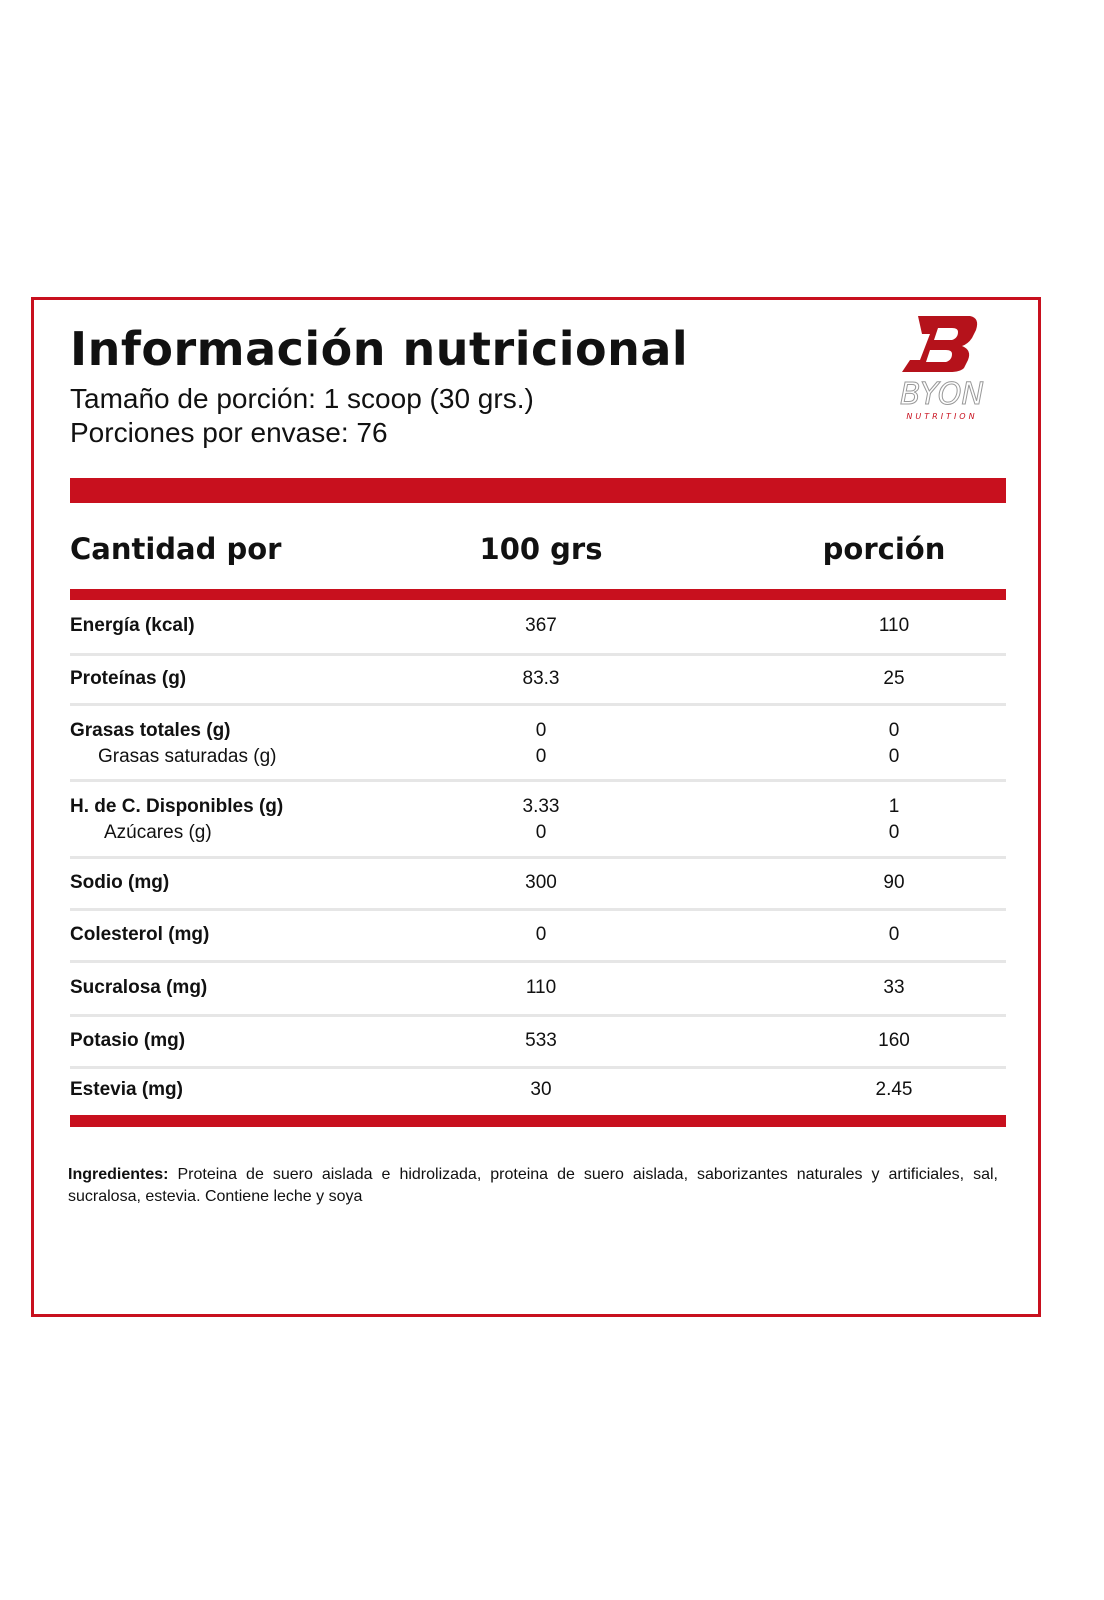  I want to click on table-row: Sodio (mg) 300 90, so click(538, 885).